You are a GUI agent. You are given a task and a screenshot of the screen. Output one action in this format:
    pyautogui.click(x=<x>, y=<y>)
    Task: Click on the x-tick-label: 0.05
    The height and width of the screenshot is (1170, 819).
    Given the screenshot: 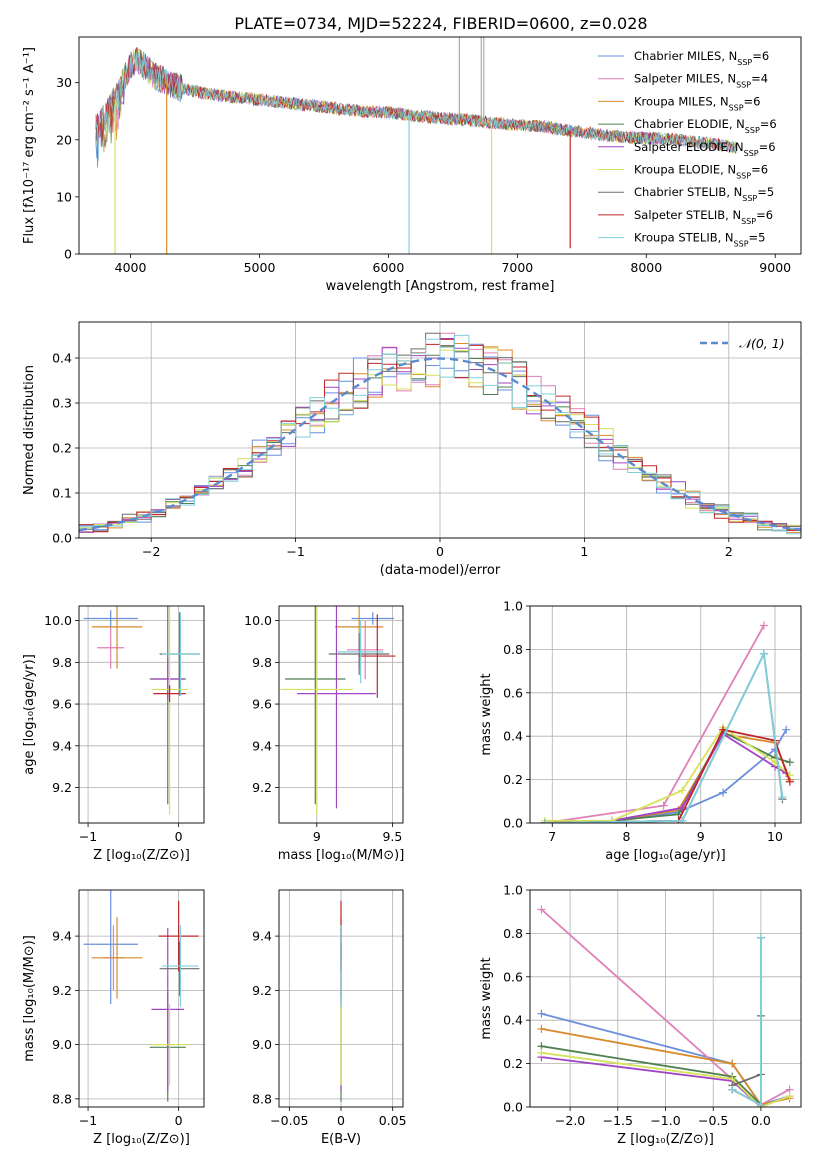 What is the action you would take?
    pyautogui.click(x=393, y=1120)
    